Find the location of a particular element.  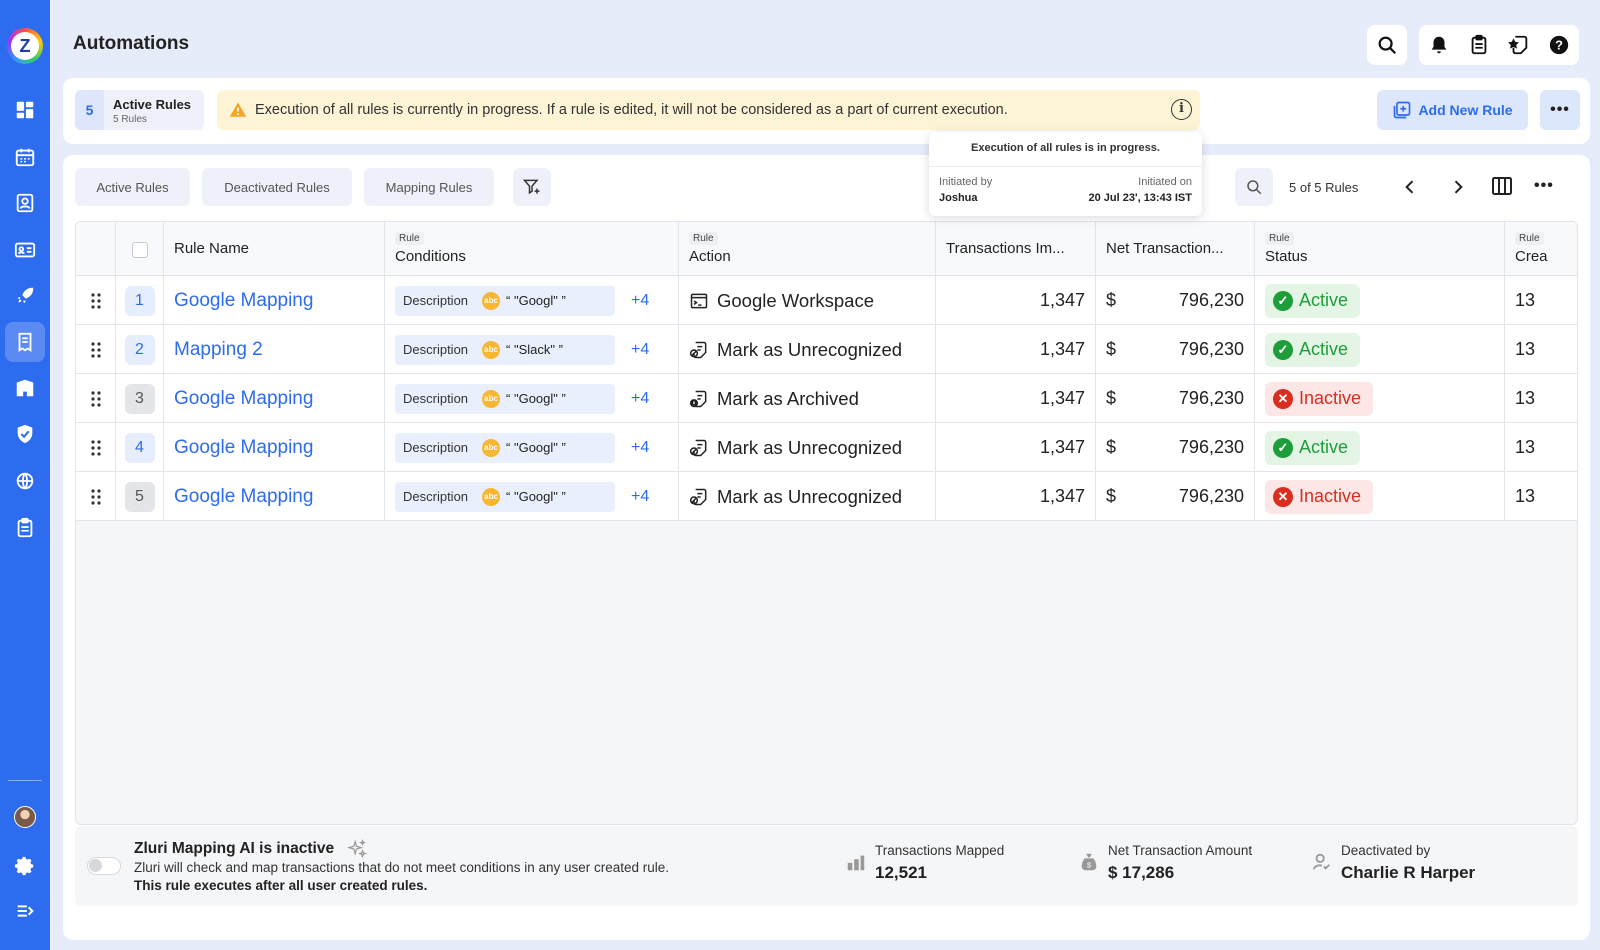

mapping-ai-title: Zluri Mapping AI is inactive is located at coordinates (234, 848).